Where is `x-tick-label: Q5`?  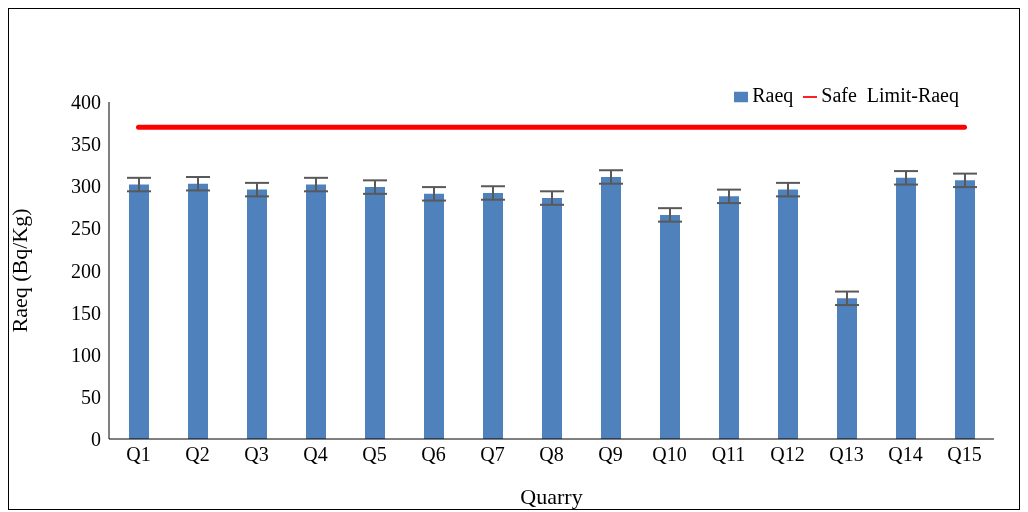 x-tick-label: Q5 is located at coordinates (374, 454).